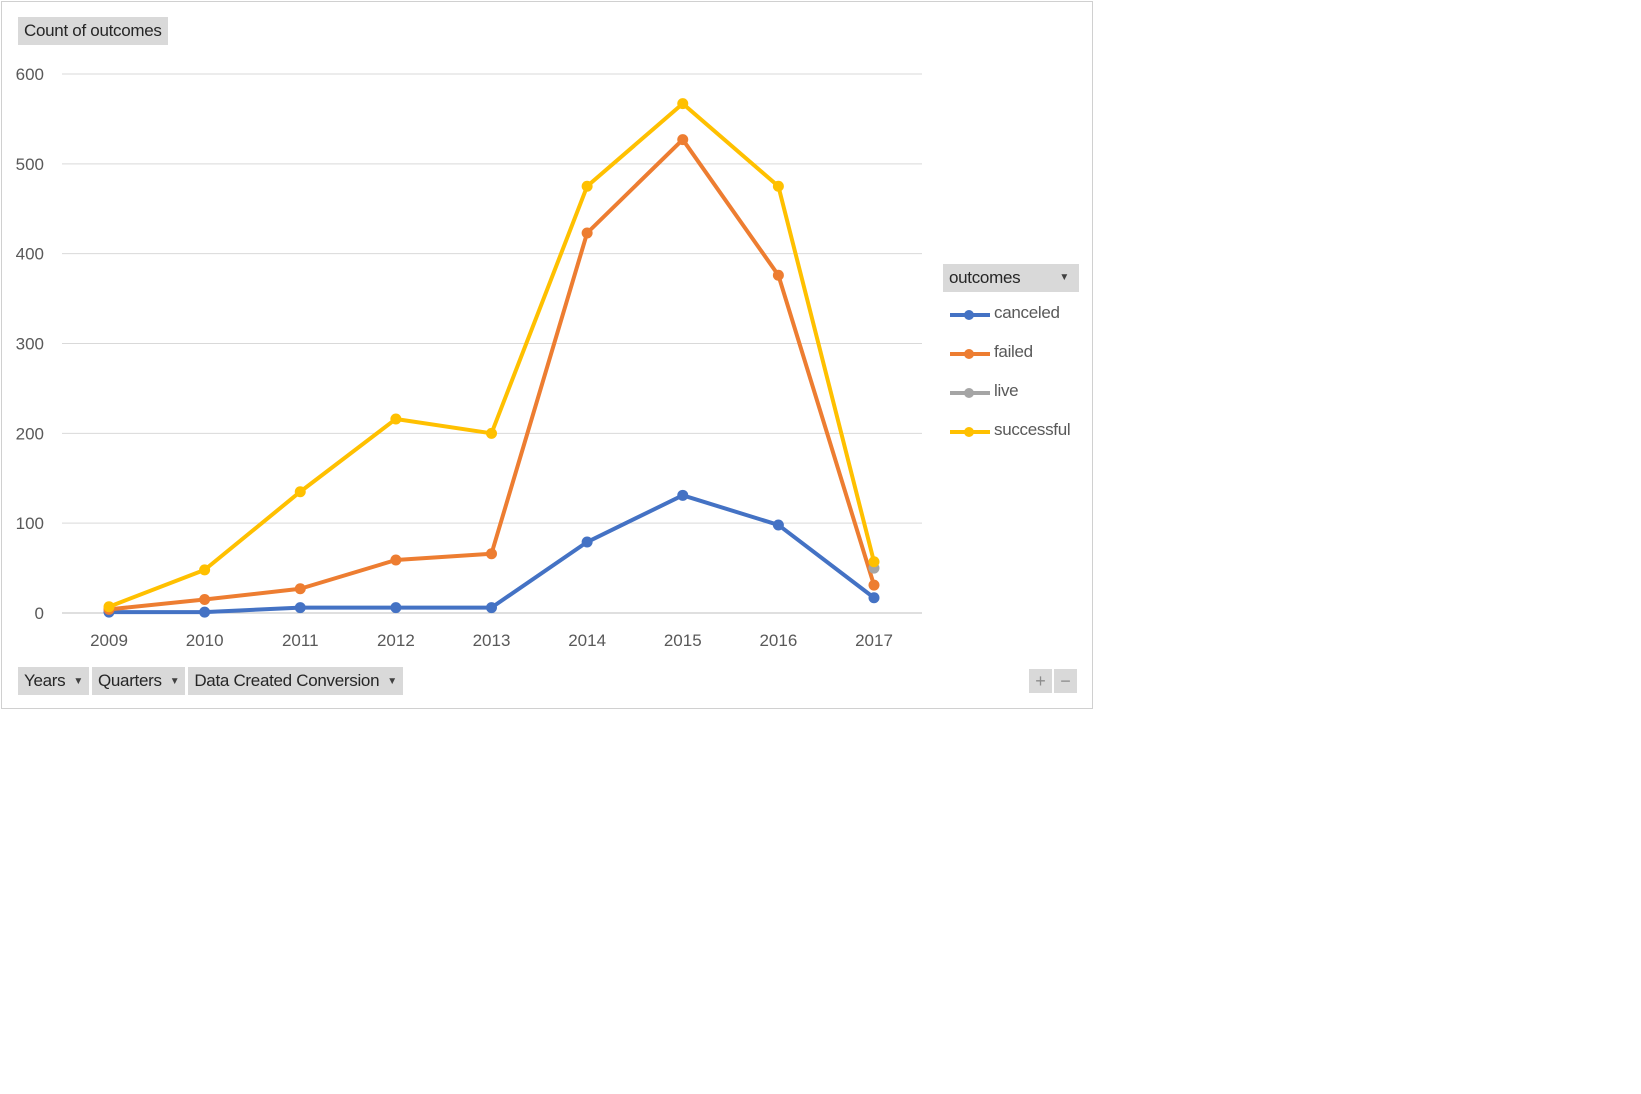  What do you see at coordinates (44, 680) in the screenshot?
I see `years-field-label: Years` at bounding box center [44, 680].